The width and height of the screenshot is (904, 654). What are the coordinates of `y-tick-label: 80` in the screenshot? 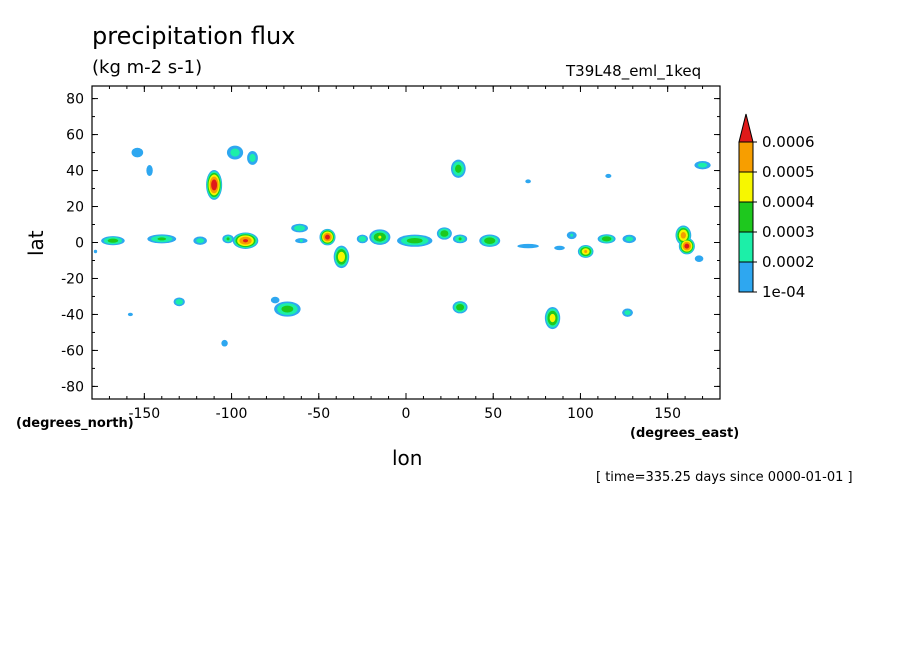 It's located at (75, 100).